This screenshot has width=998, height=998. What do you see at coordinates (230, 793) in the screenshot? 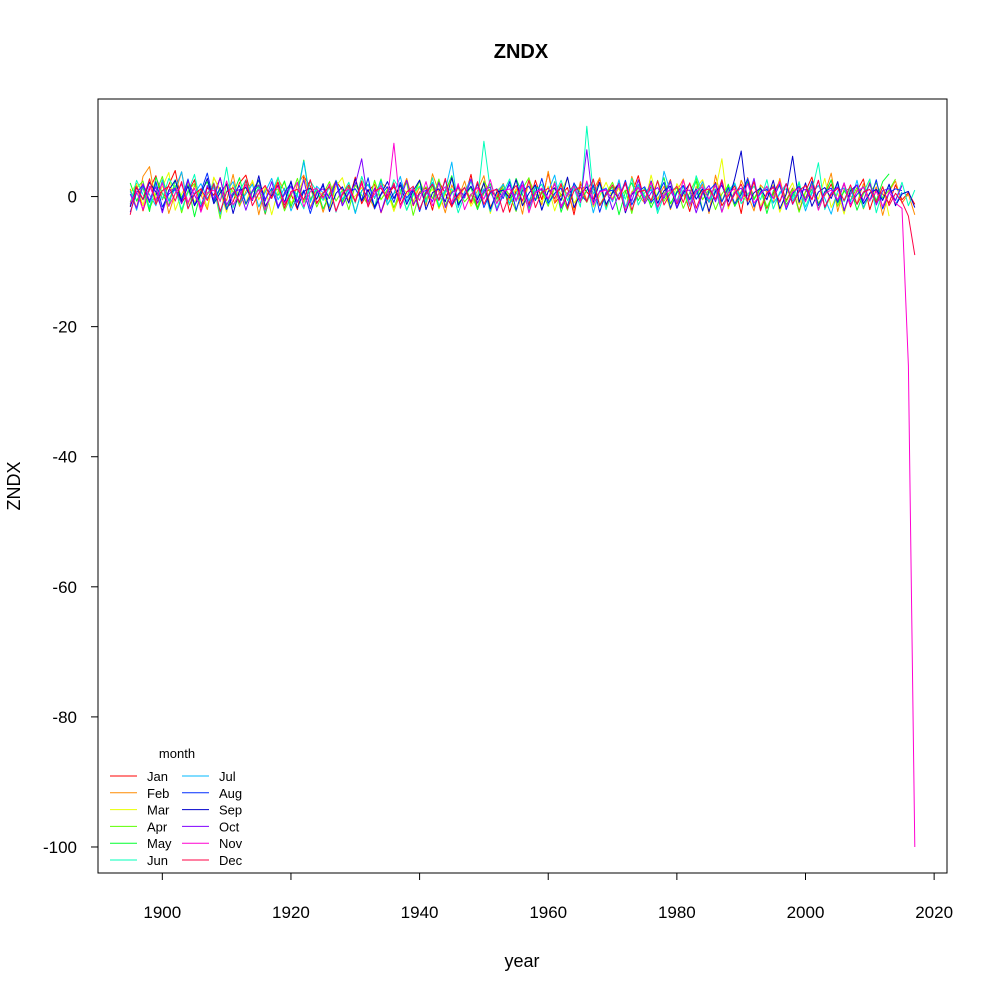
I see `legend-label-aug: Aug` at bounding box center [230, 793].